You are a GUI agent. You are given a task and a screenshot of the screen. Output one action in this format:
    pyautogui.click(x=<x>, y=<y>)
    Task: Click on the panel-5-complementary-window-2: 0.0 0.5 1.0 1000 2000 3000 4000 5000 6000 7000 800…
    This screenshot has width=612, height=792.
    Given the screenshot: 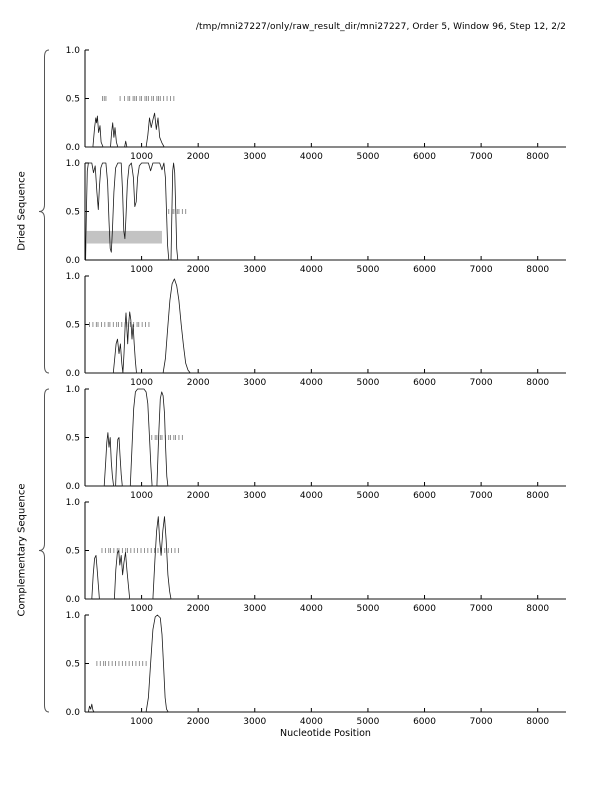 What is the action you would take?
    pyautogui.click(x=316, y=556)
    